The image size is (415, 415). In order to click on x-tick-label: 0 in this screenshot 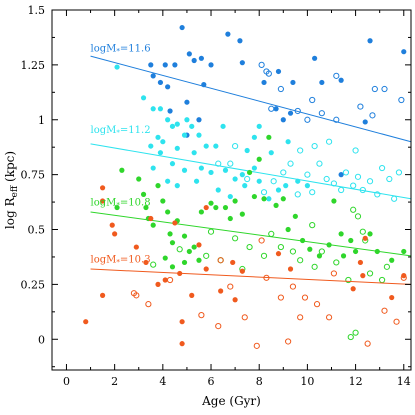, I will do `click(66, 381)`.